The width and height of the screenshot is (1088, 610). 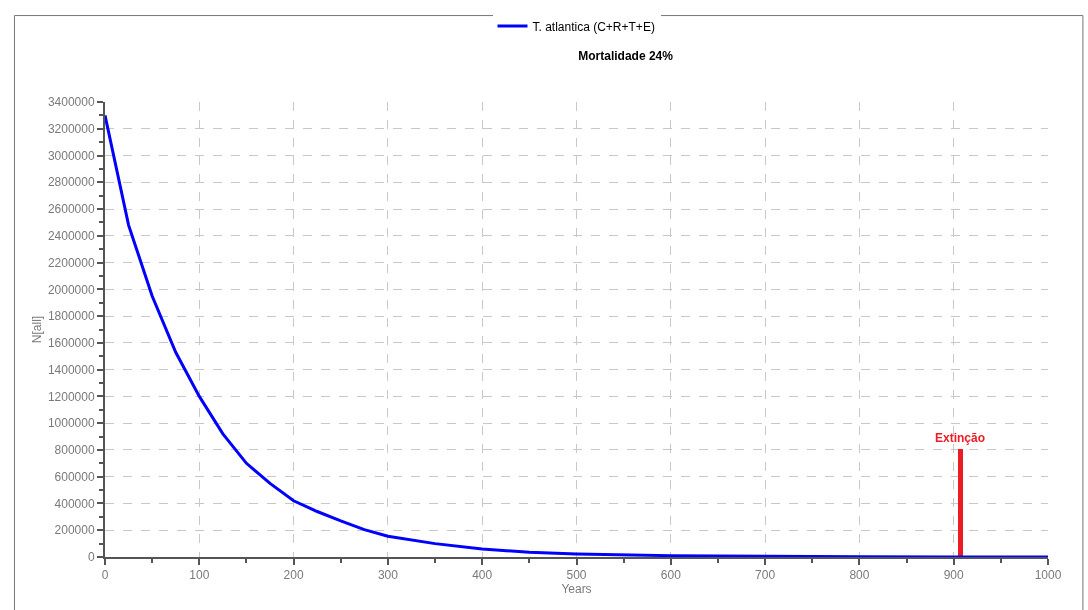 I want to click on y-tick-label: 2600000, so click(x=71, y=209).